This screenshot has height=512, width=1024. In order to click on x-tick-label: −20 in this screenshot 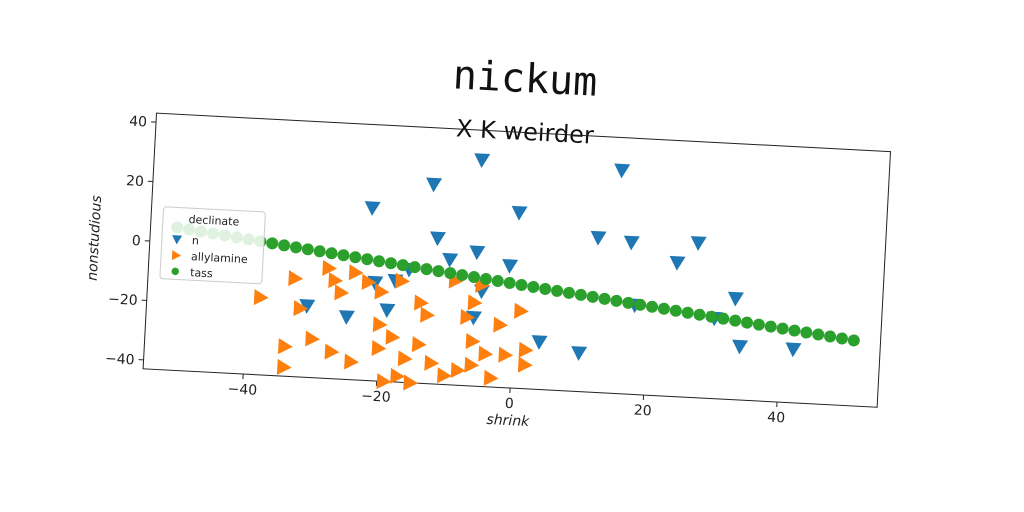, I will do `click(376, 397)`.